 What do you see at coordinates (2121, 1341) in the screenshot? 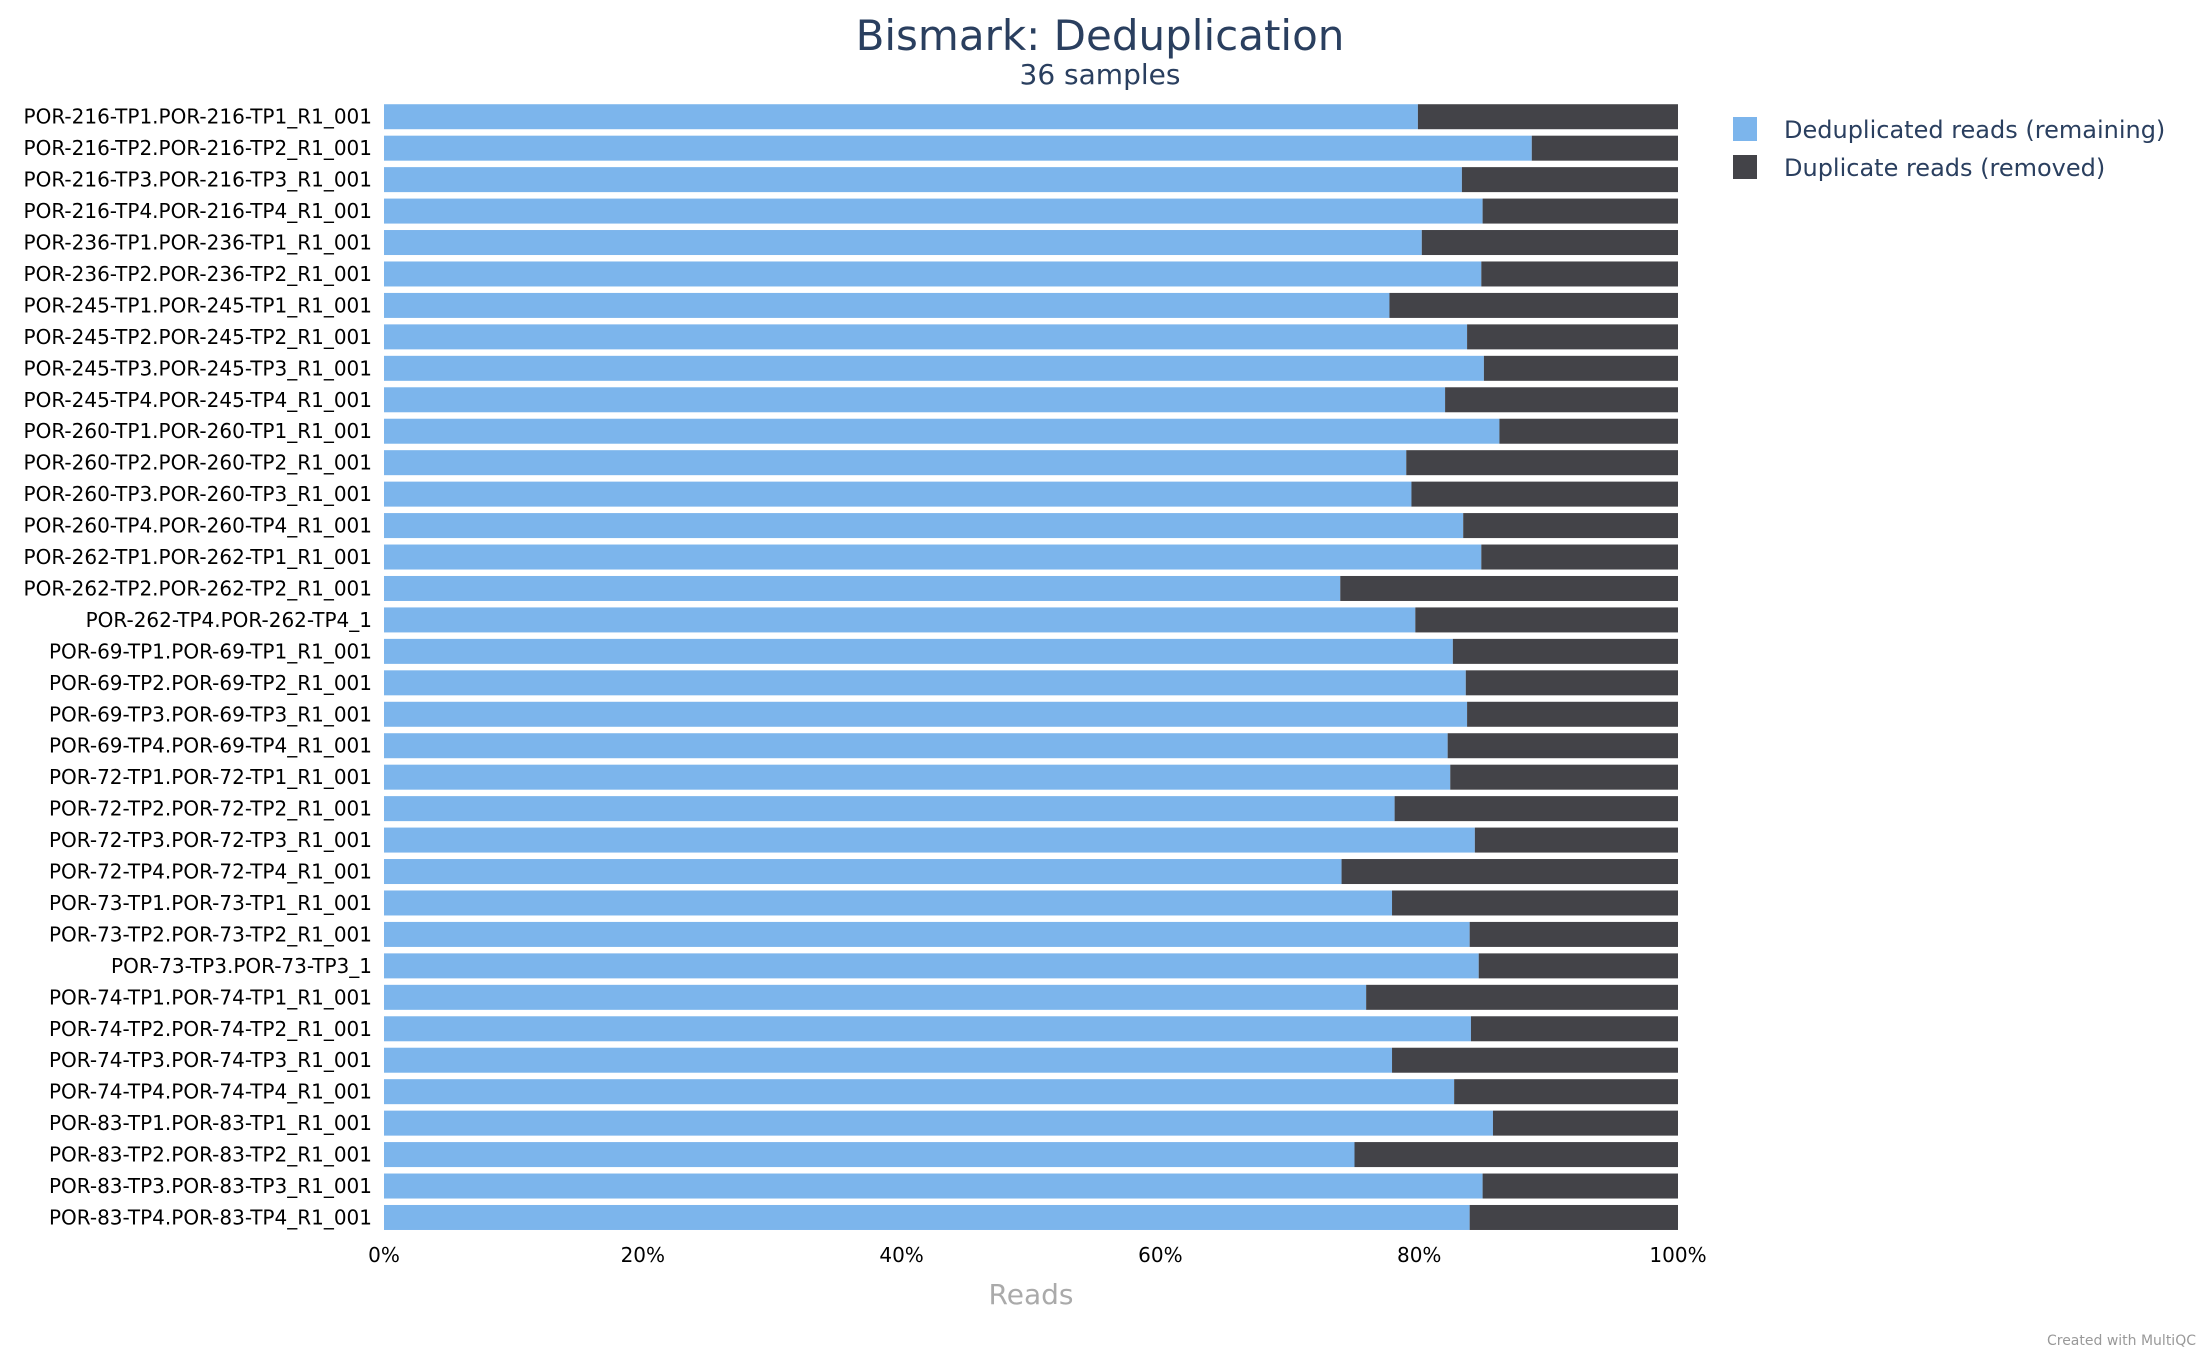
I see `credit-text: Created with MultiQC` at bounding box center [2121, 1341].